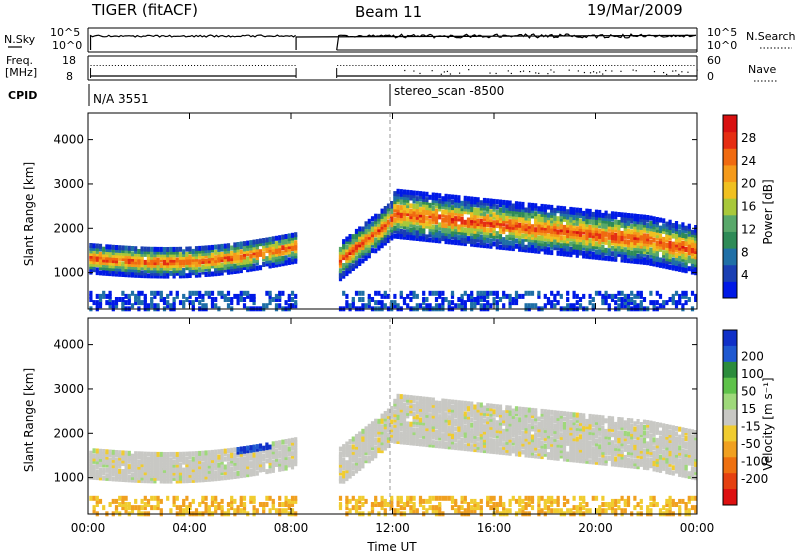  I want to click on colorbar-tick-label: 4, so click(745, 275).